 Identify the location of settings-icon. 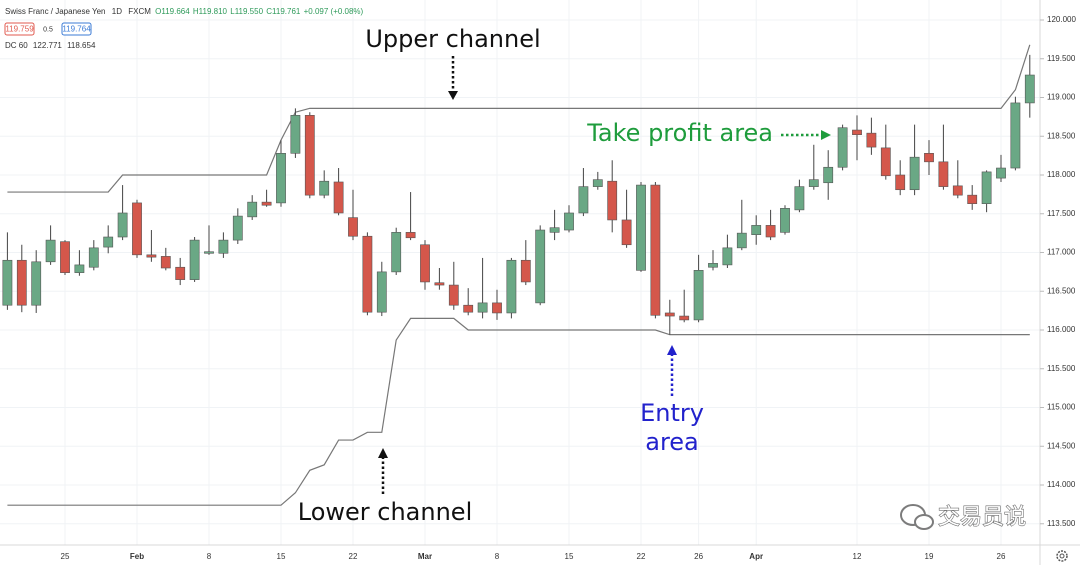
(1062, 556).